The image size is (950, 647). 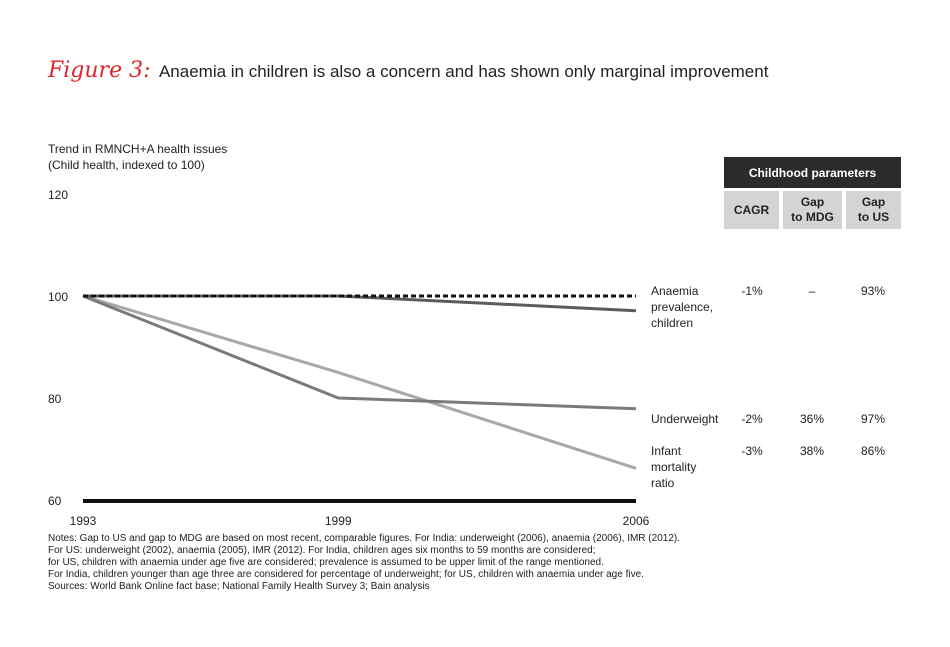 I want to click on series-label-underweight: Underweight, so click(x=684, y=419).